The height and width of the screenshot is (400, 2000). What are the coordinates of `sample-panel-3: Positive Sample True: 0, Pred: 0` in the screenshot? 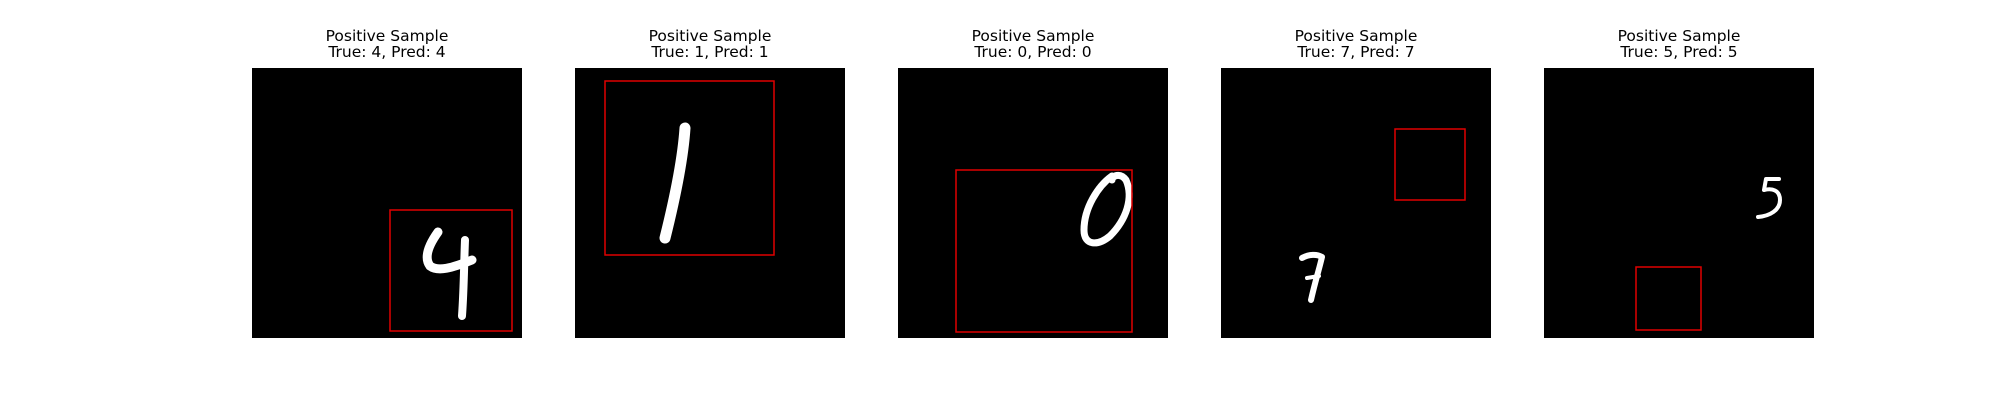 It's located at (1033, 170).